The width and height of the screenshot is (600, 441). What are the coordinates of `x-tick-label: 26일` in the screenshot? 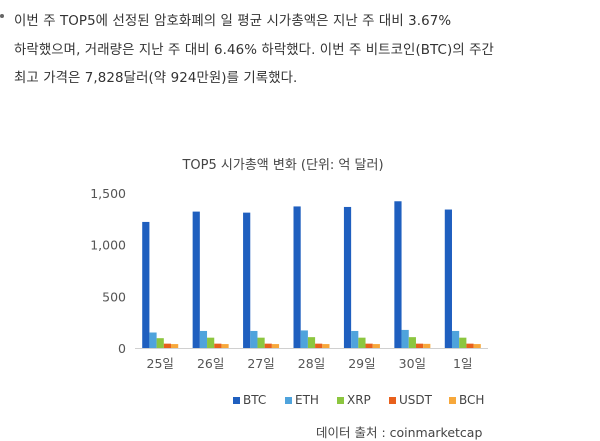 It's located at (210, 363).